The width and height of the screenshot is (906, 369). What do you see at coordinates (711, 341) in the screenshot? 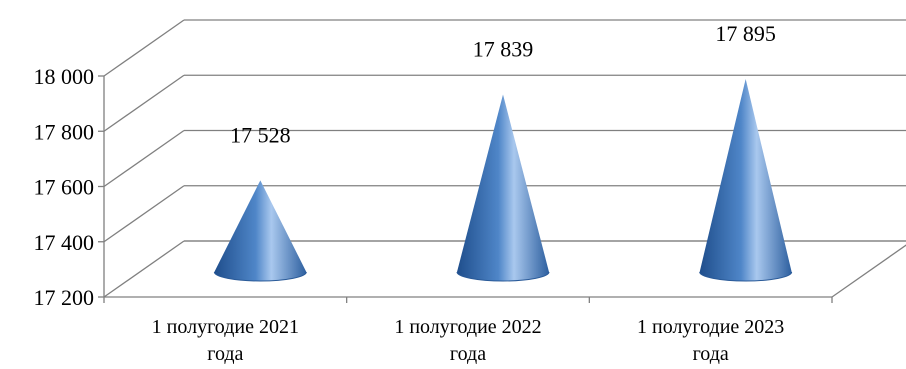
I see `x-category-label: 1 полугодие 2023 года` at bounding box center [711, 341].